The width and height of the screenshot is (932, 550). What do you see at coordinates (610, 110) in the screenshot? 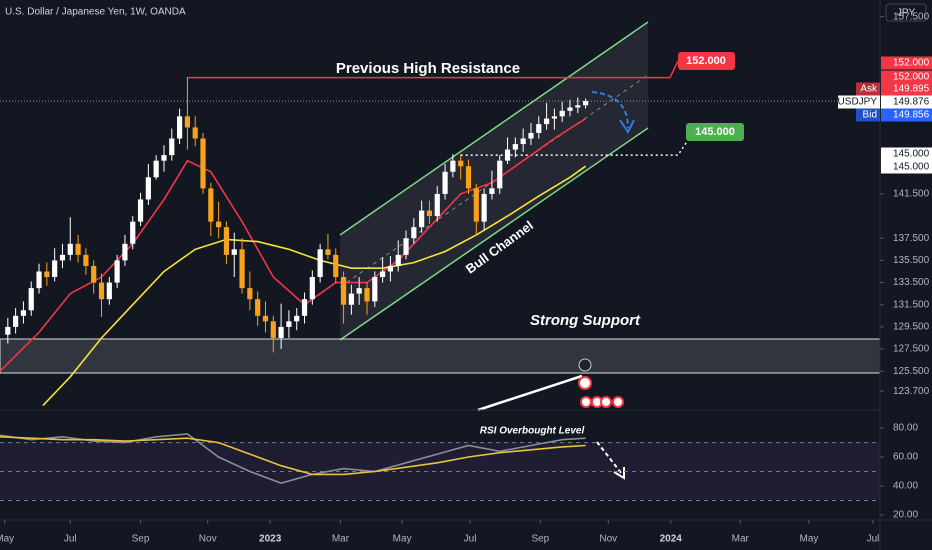
I see `blue-arrow` at bounding box center [610, 110].